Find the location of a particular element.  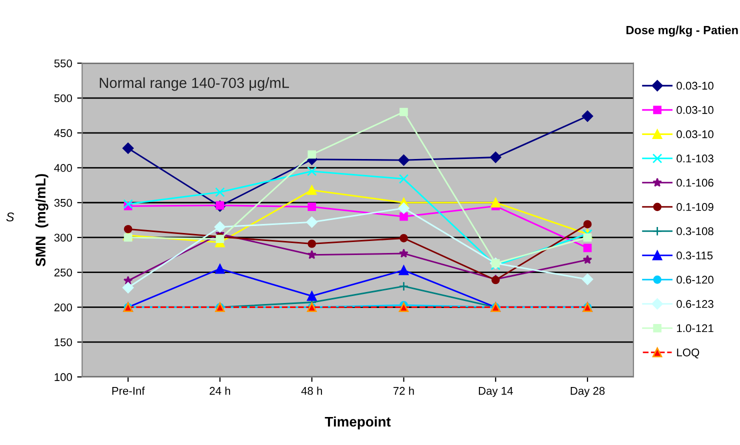

x-tick-label: 48 h is located at coordinates (311, 390).